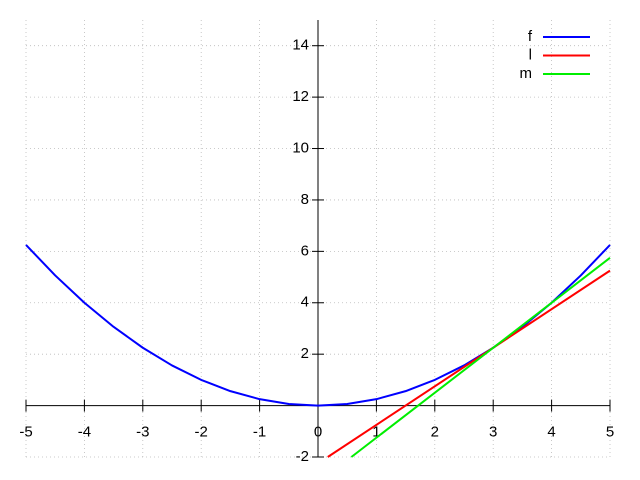 This screenshot has height=480, width=640. Describe the element at coordinates (142, 432) in the screenshot. I see `x-tick-label: -3` at that location.